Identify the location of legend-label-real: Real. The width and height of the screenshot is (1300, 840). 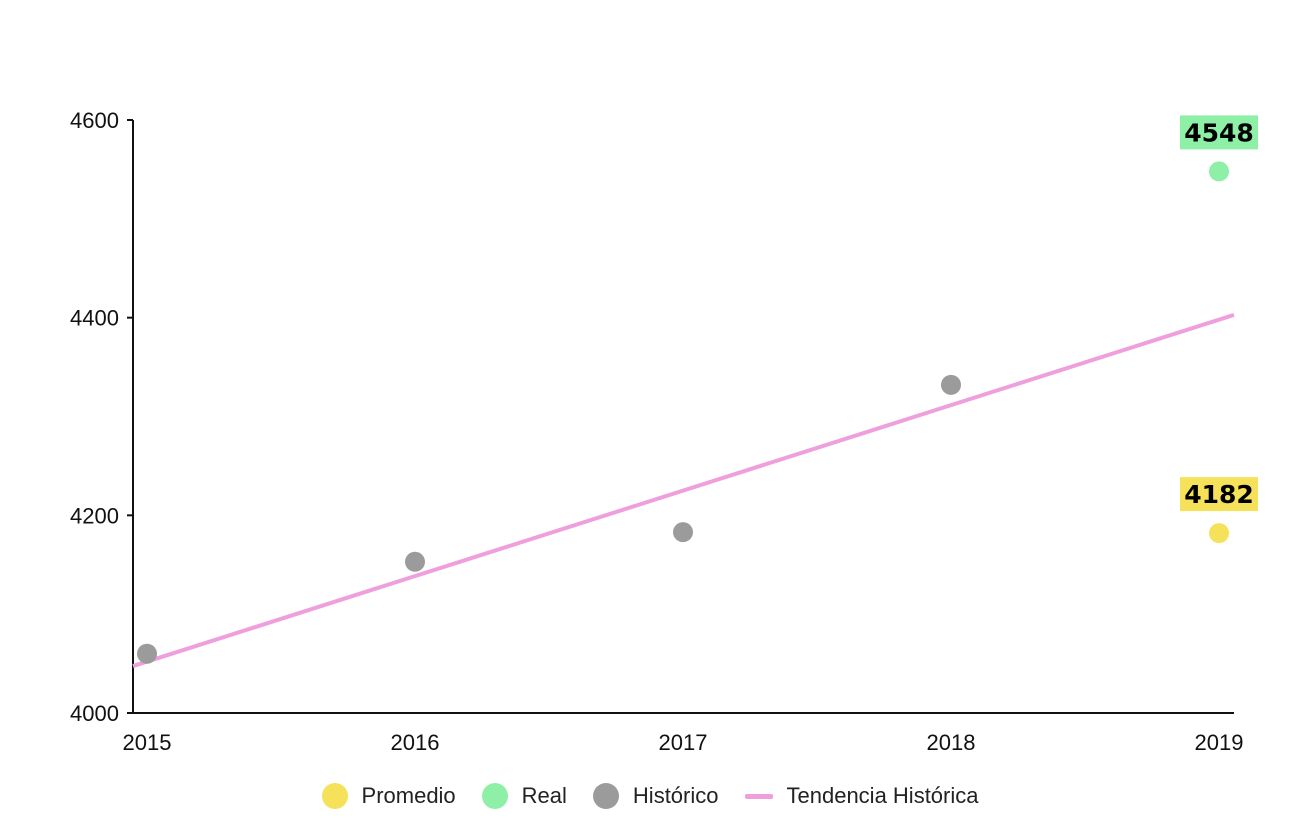
(544, 795).